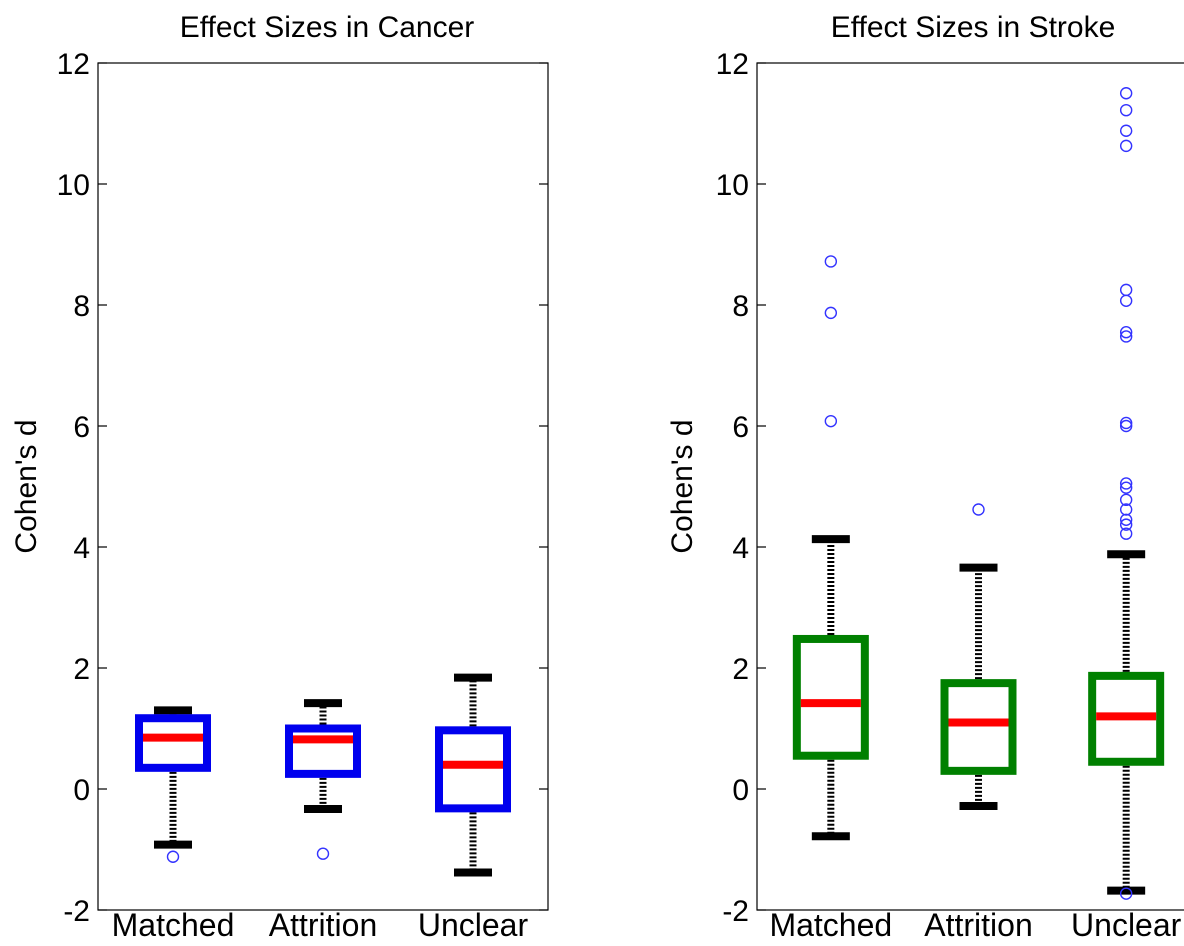 Image resolution: width=1184 pixels, height=946 pixels. I want to click on chart-title: Effect Sizes in Cancer, so click(327, 27).